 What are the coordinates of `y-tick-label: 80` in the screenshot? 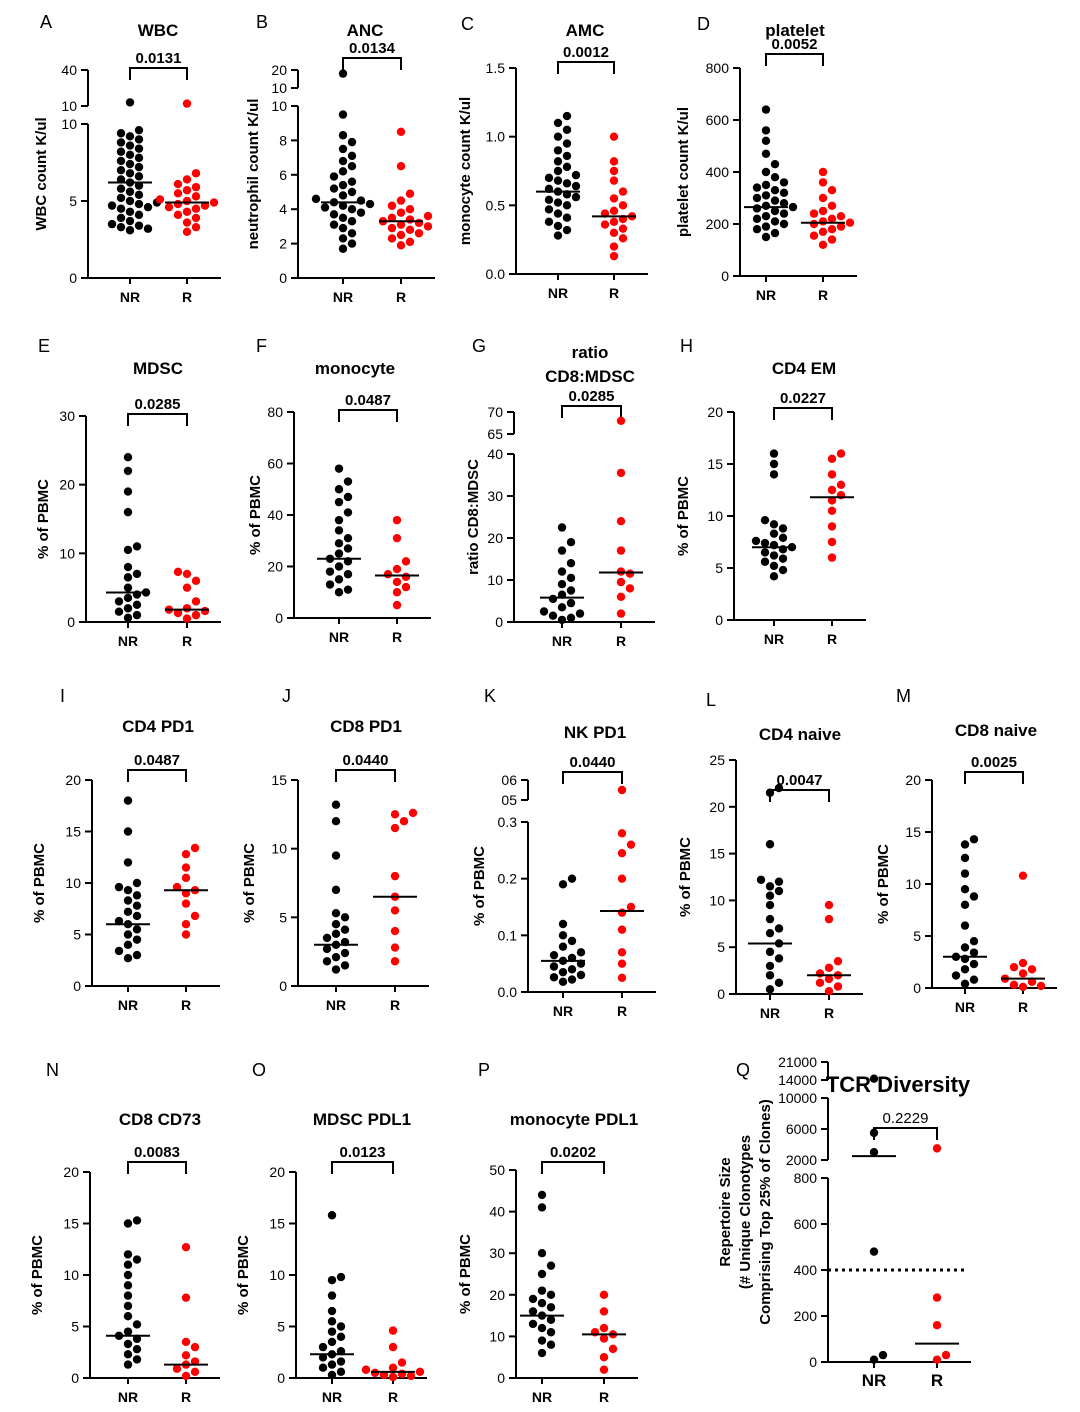 It's located at (275, 412).